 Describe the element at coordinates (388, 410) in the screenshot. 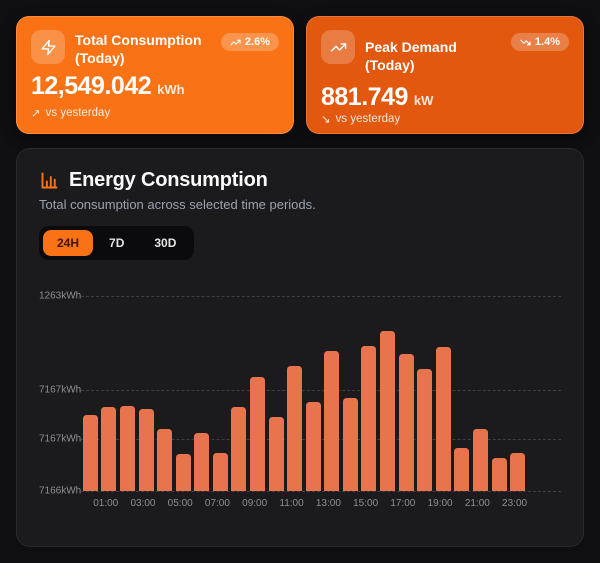

I see `bar-16:00` at that location.